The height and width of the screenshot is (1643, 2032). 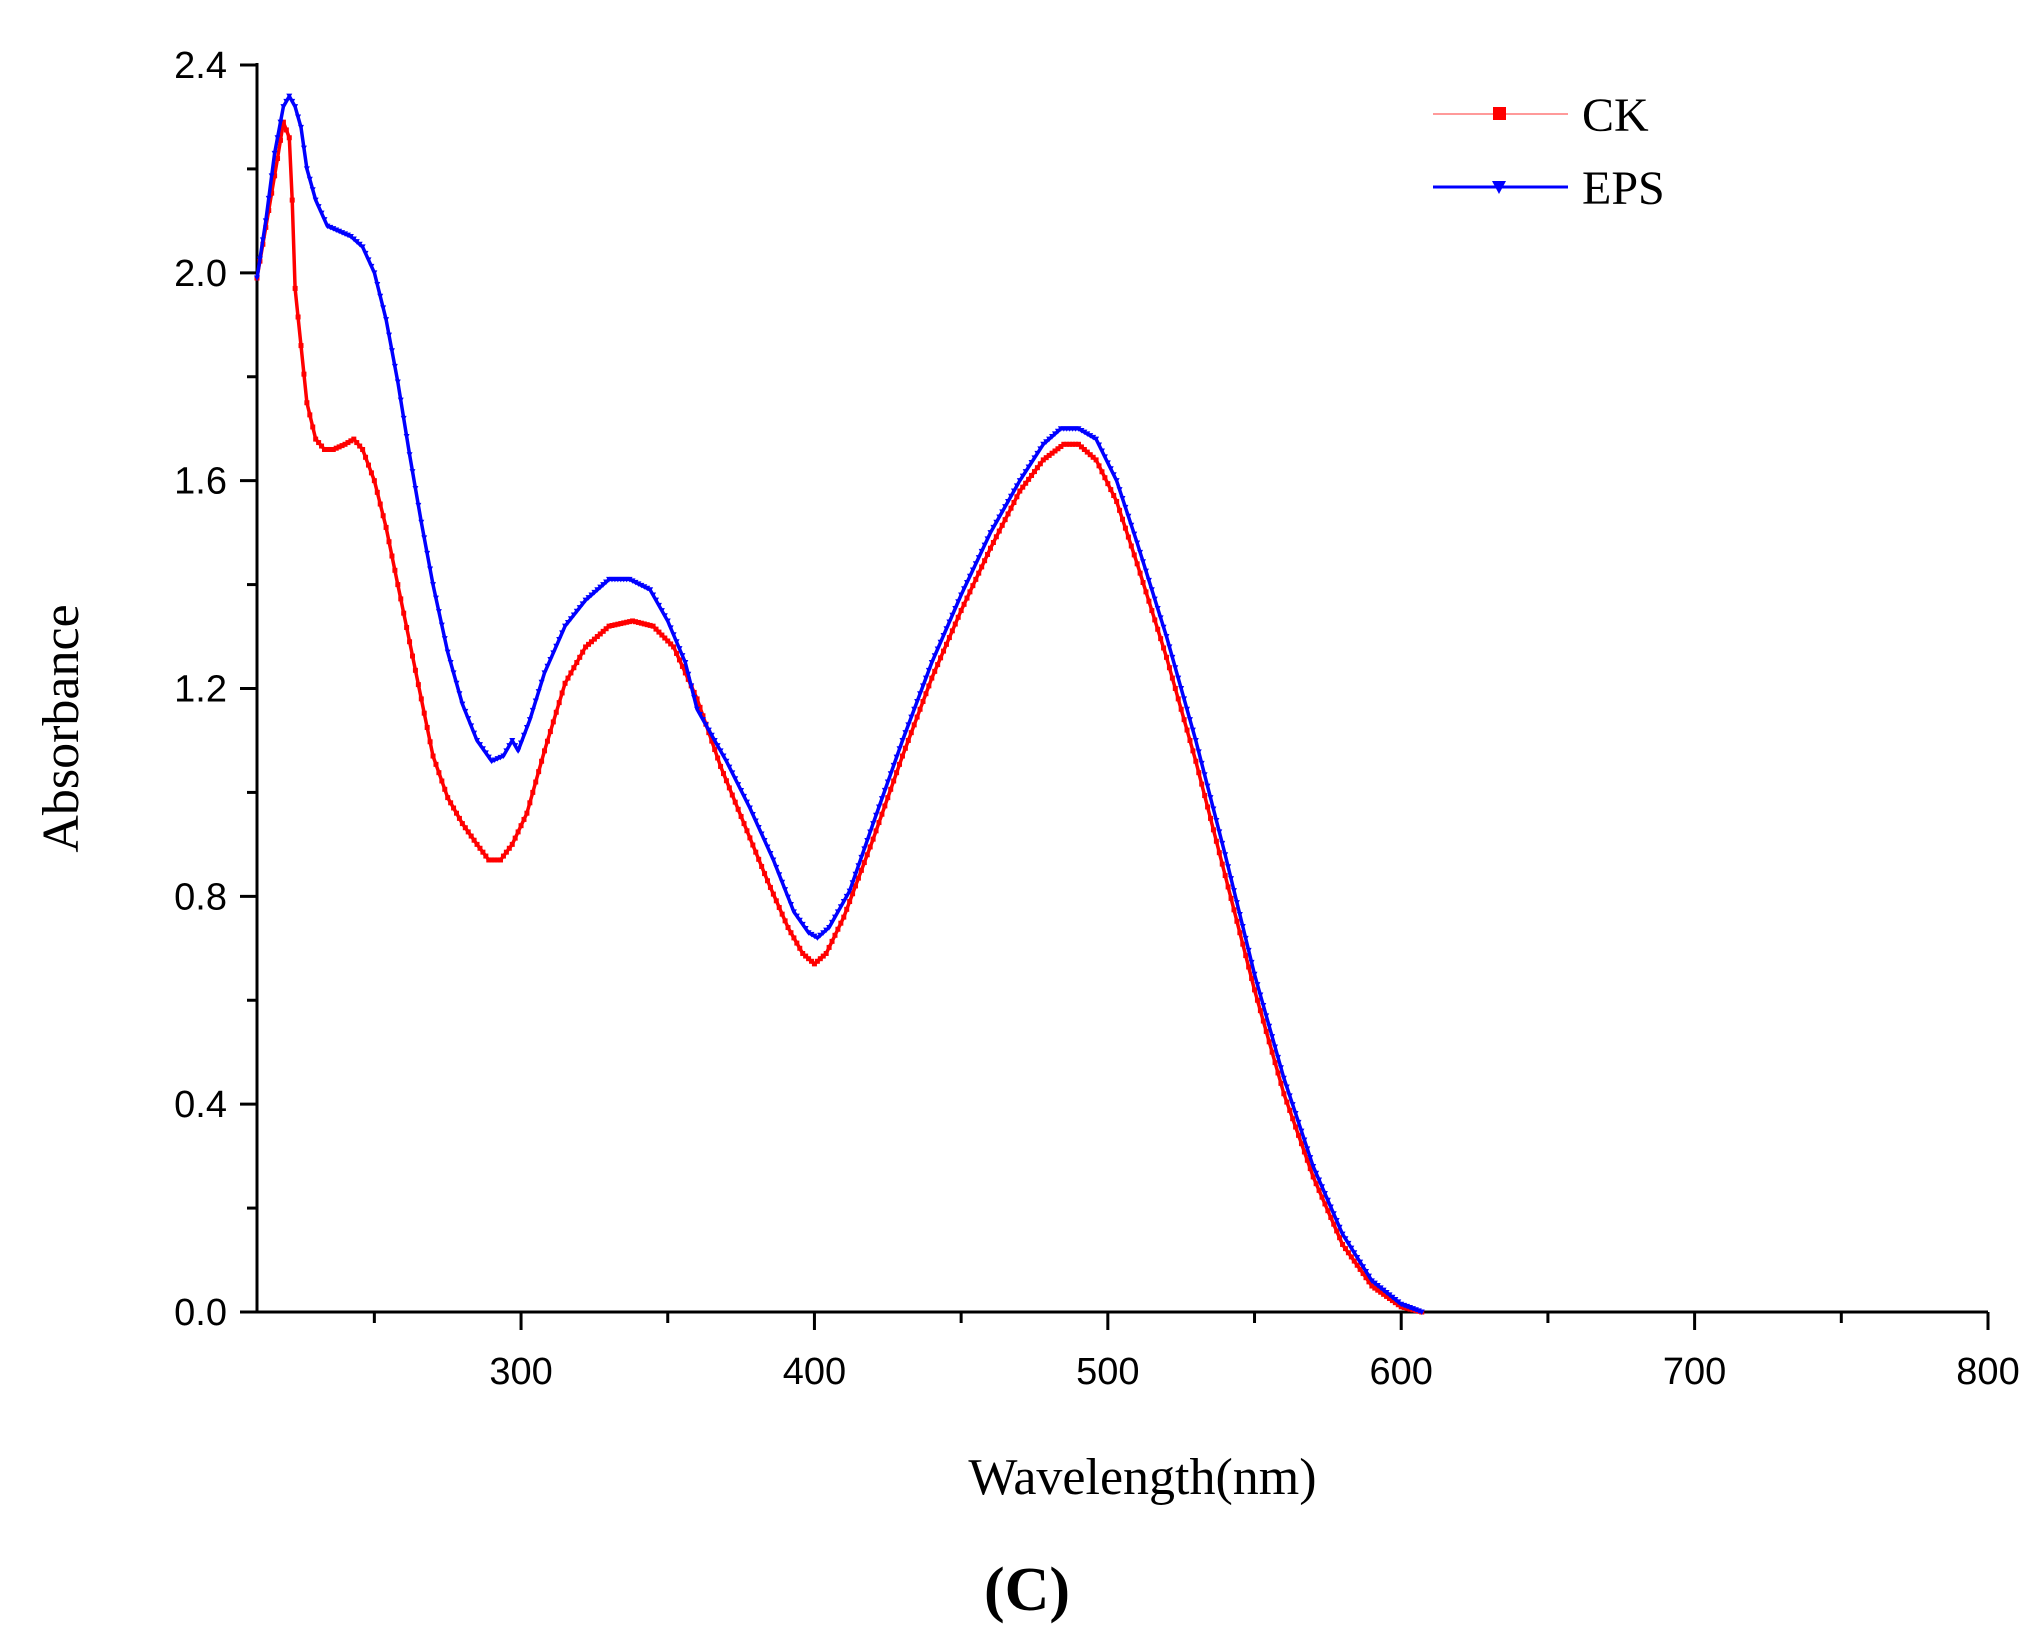 I want to click on y-tick-label: 0.8, so click(x=200, y=897).